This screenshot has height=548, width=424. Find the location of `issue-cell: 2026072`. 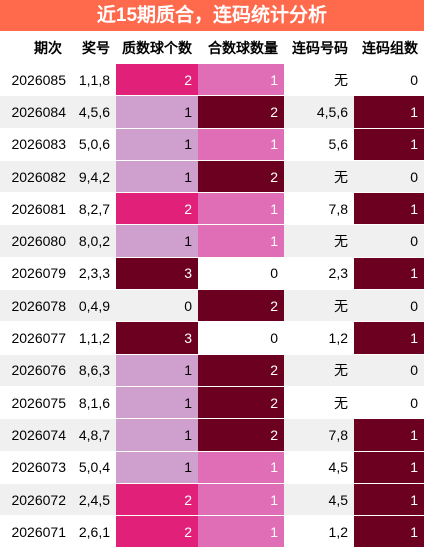

issue-cell: 2026072 is located at coordinates (36, 500).